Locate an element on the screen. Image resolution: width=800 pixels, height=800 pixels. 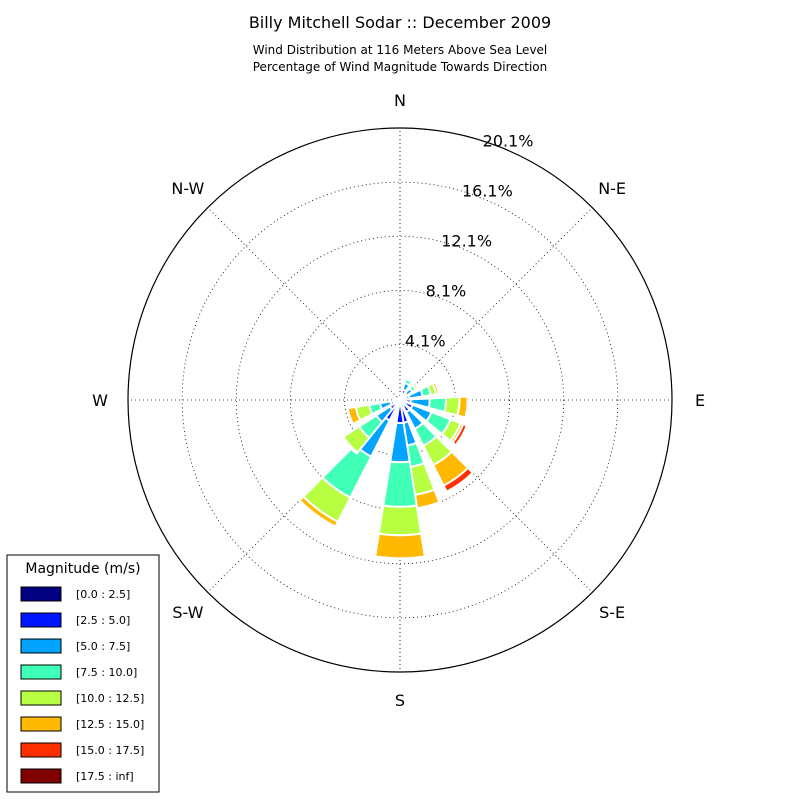
direction-label-n: N is located at coordinates (400, 100).